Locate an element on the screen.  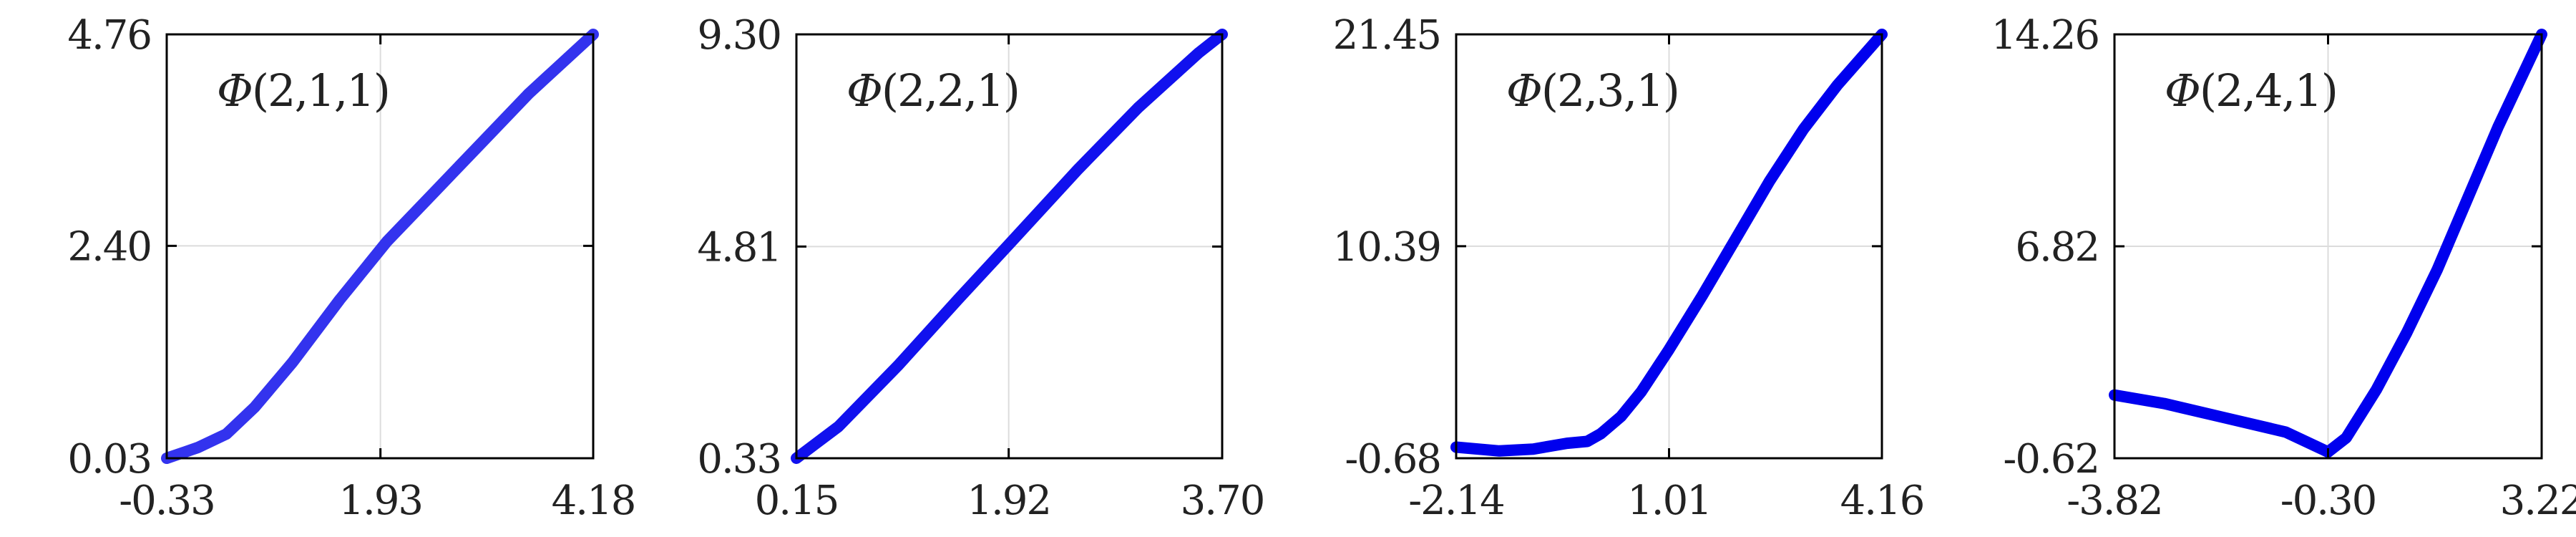
x-tick-label: 1.92 is located at coordinates (1008, 501).